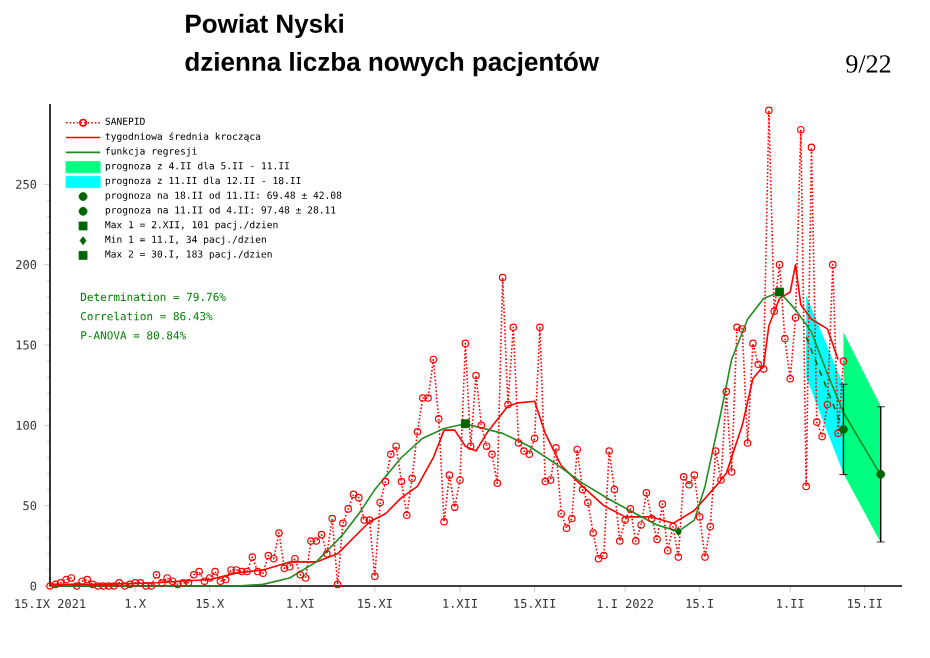 This screenshot has height=658, width=930. I want to click on text: 9/22, so click(868, 64).